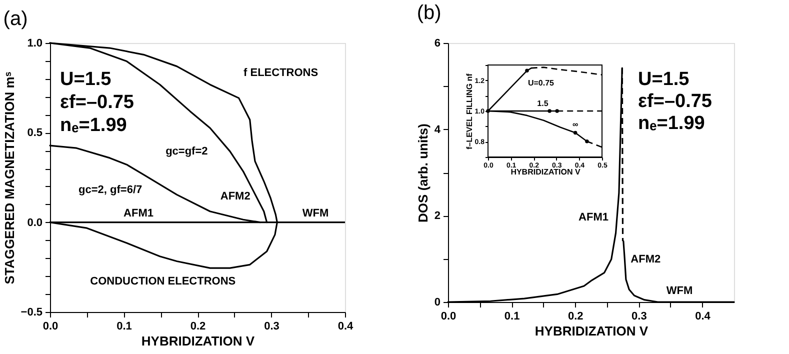 The image size is (789, 354). What do you see at coordinates (469, 111) in the screenshot?
I see `y-axis-title: f–LEVEL FILLING nf` at bounding box center [469, 111].